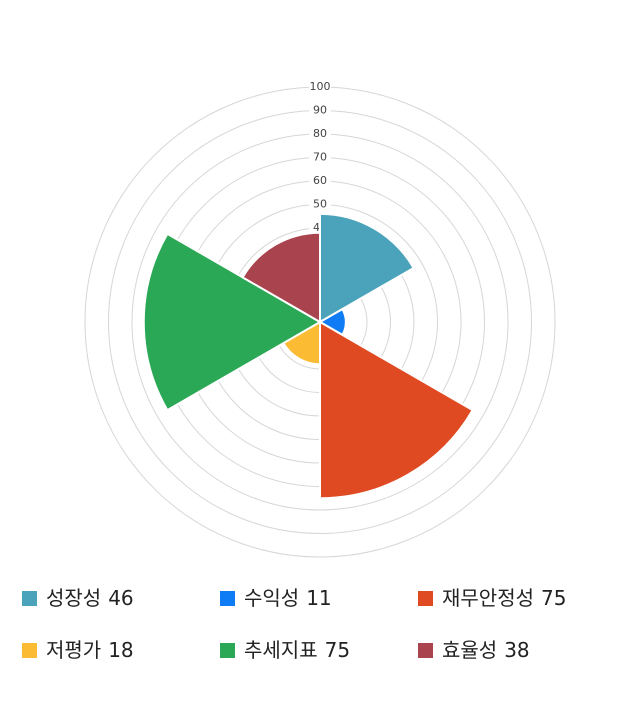  I want to click on tick-label: 50, so click(320, 204).